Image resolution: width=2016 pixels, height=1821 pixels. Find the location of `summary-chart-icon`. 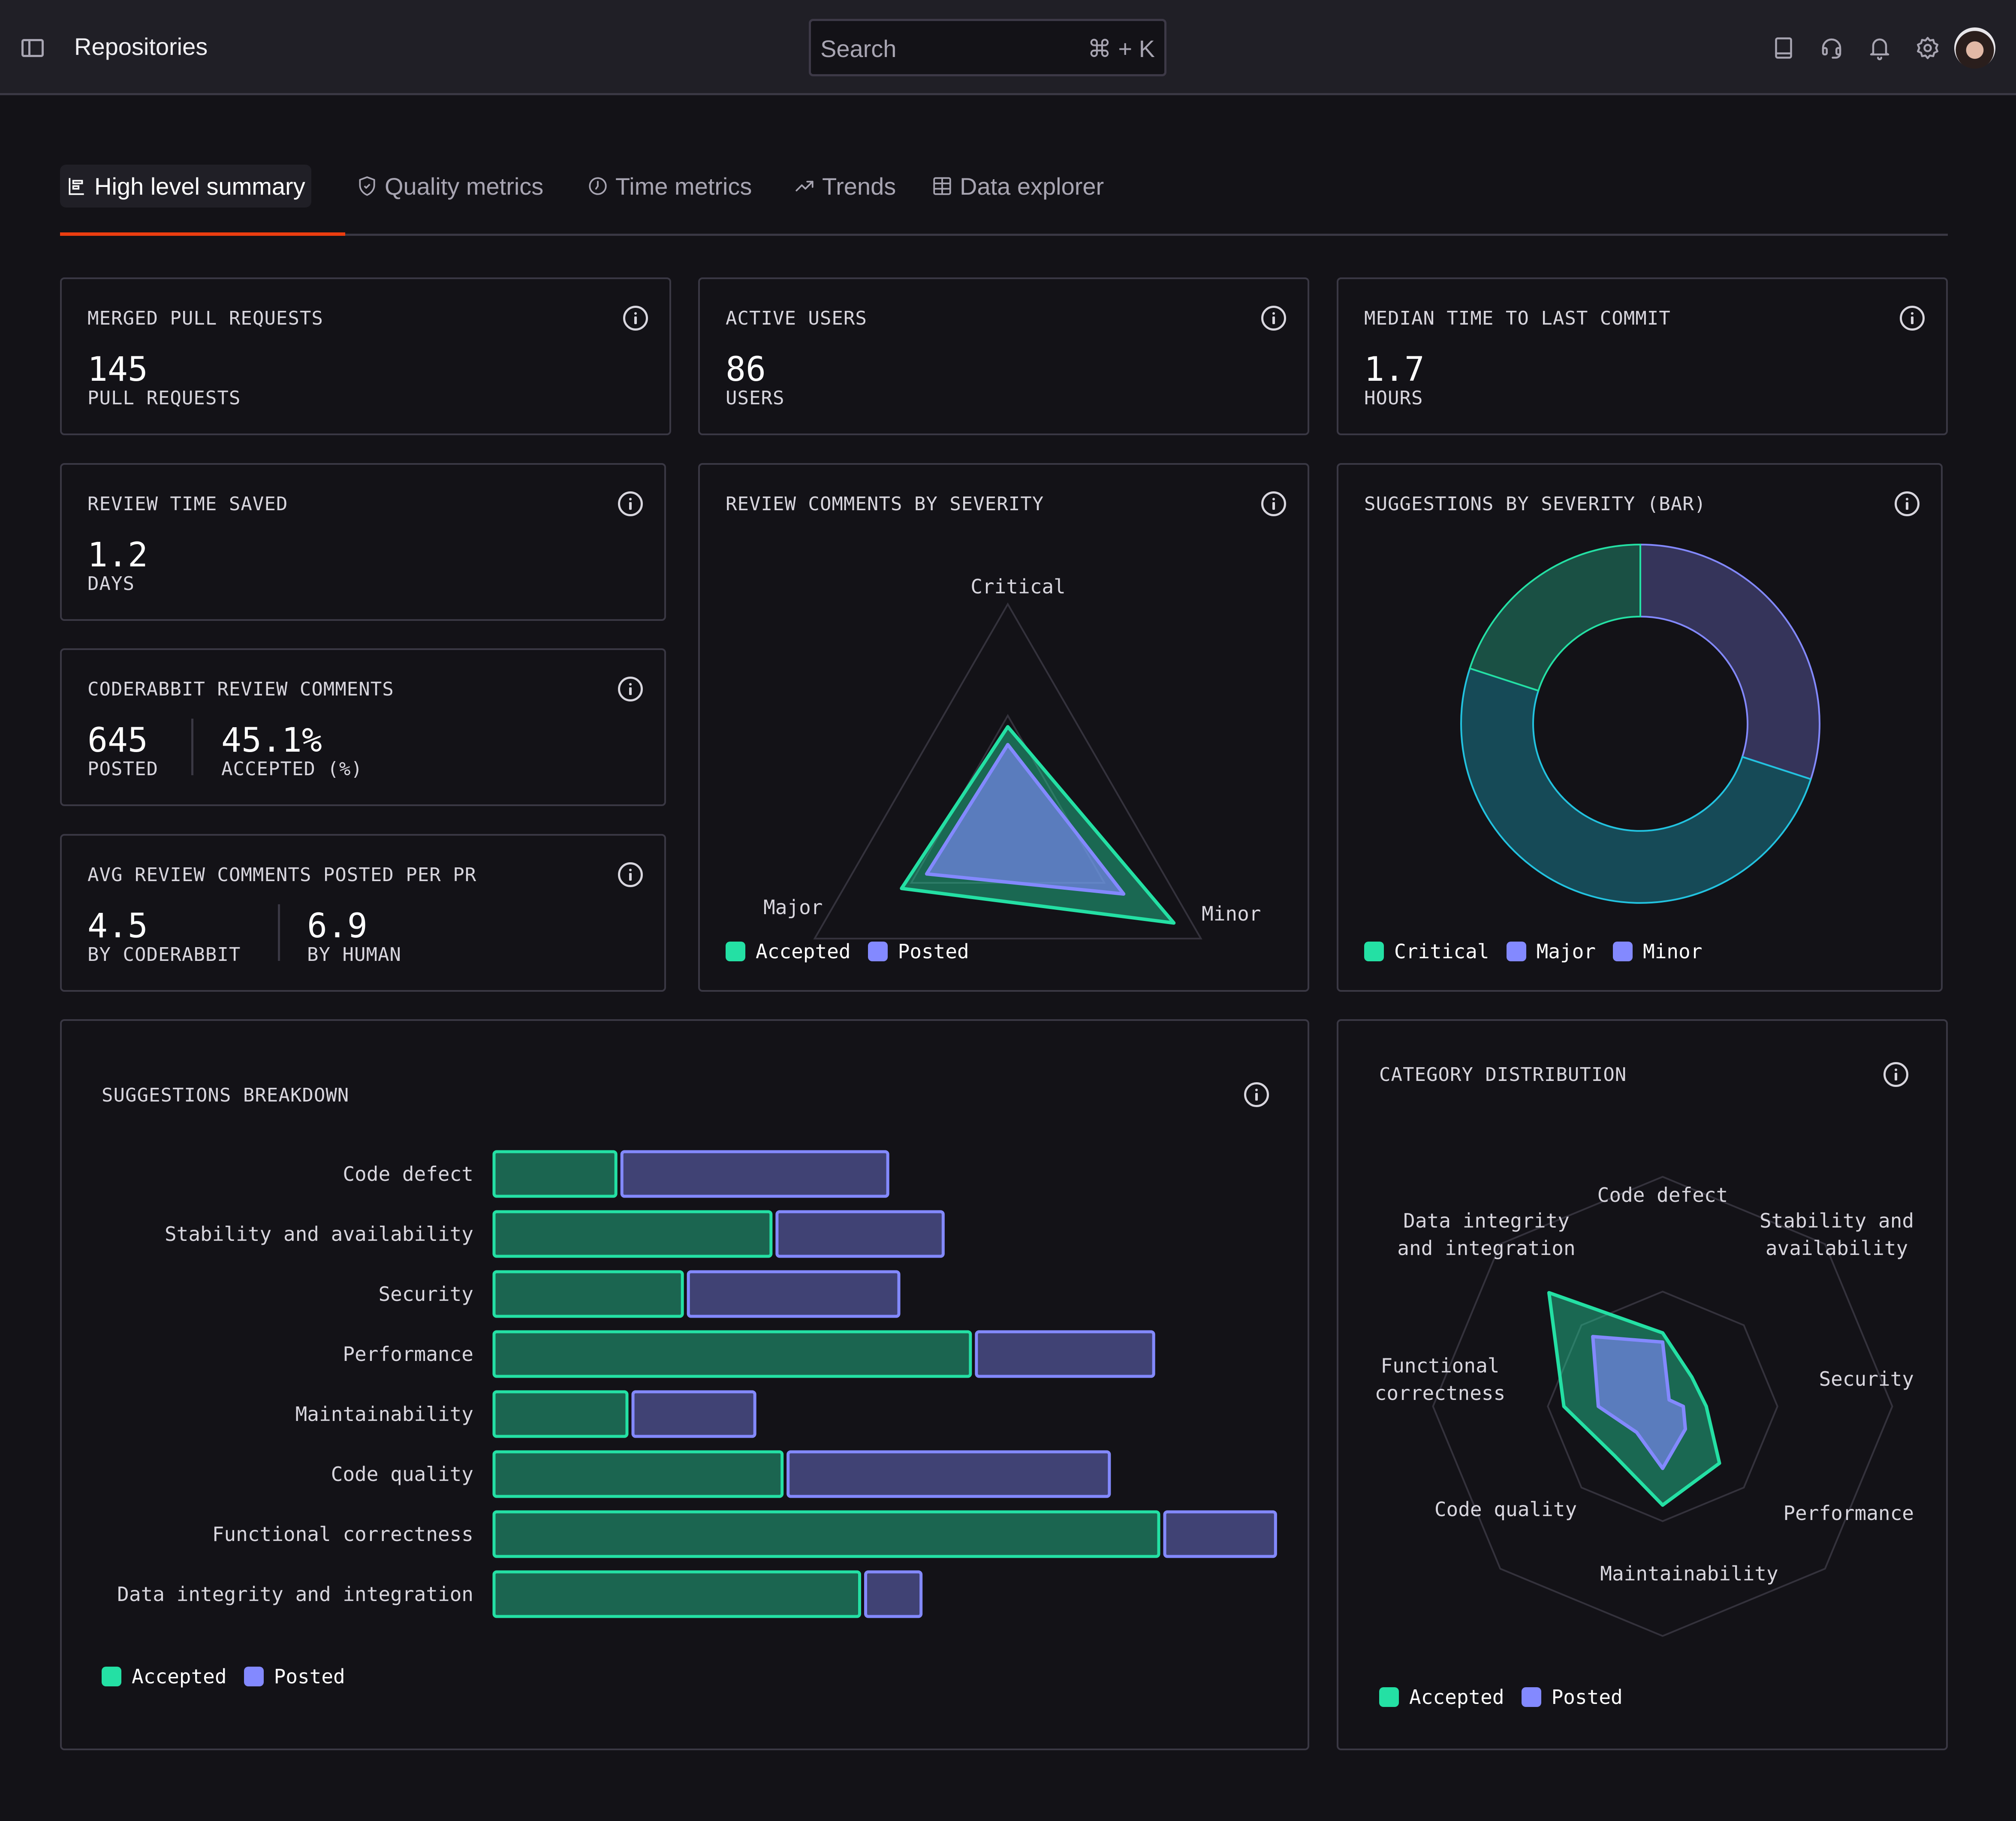

summary-chart-icon is located at coordinates (77, 186).